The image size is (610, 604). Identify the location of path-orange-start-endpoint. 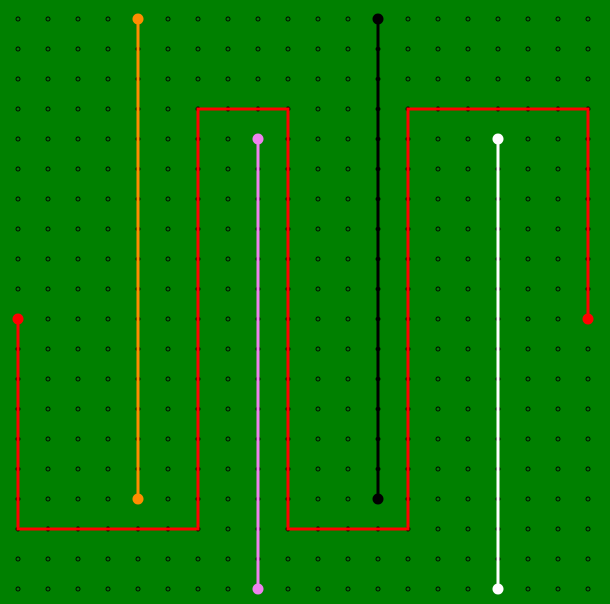
(138, 19).